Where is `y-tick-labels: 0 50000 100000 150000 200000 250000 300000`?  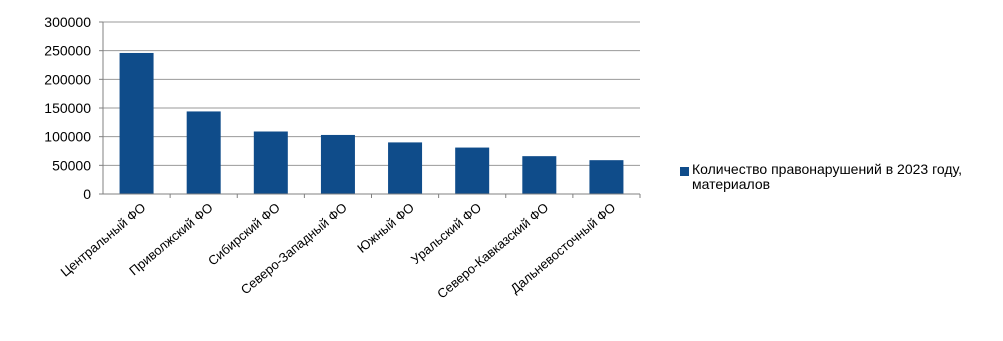 y-tick-labels: 0 50000 100000 150000 200000 250000 300000 is located at coordinates (67, 108).